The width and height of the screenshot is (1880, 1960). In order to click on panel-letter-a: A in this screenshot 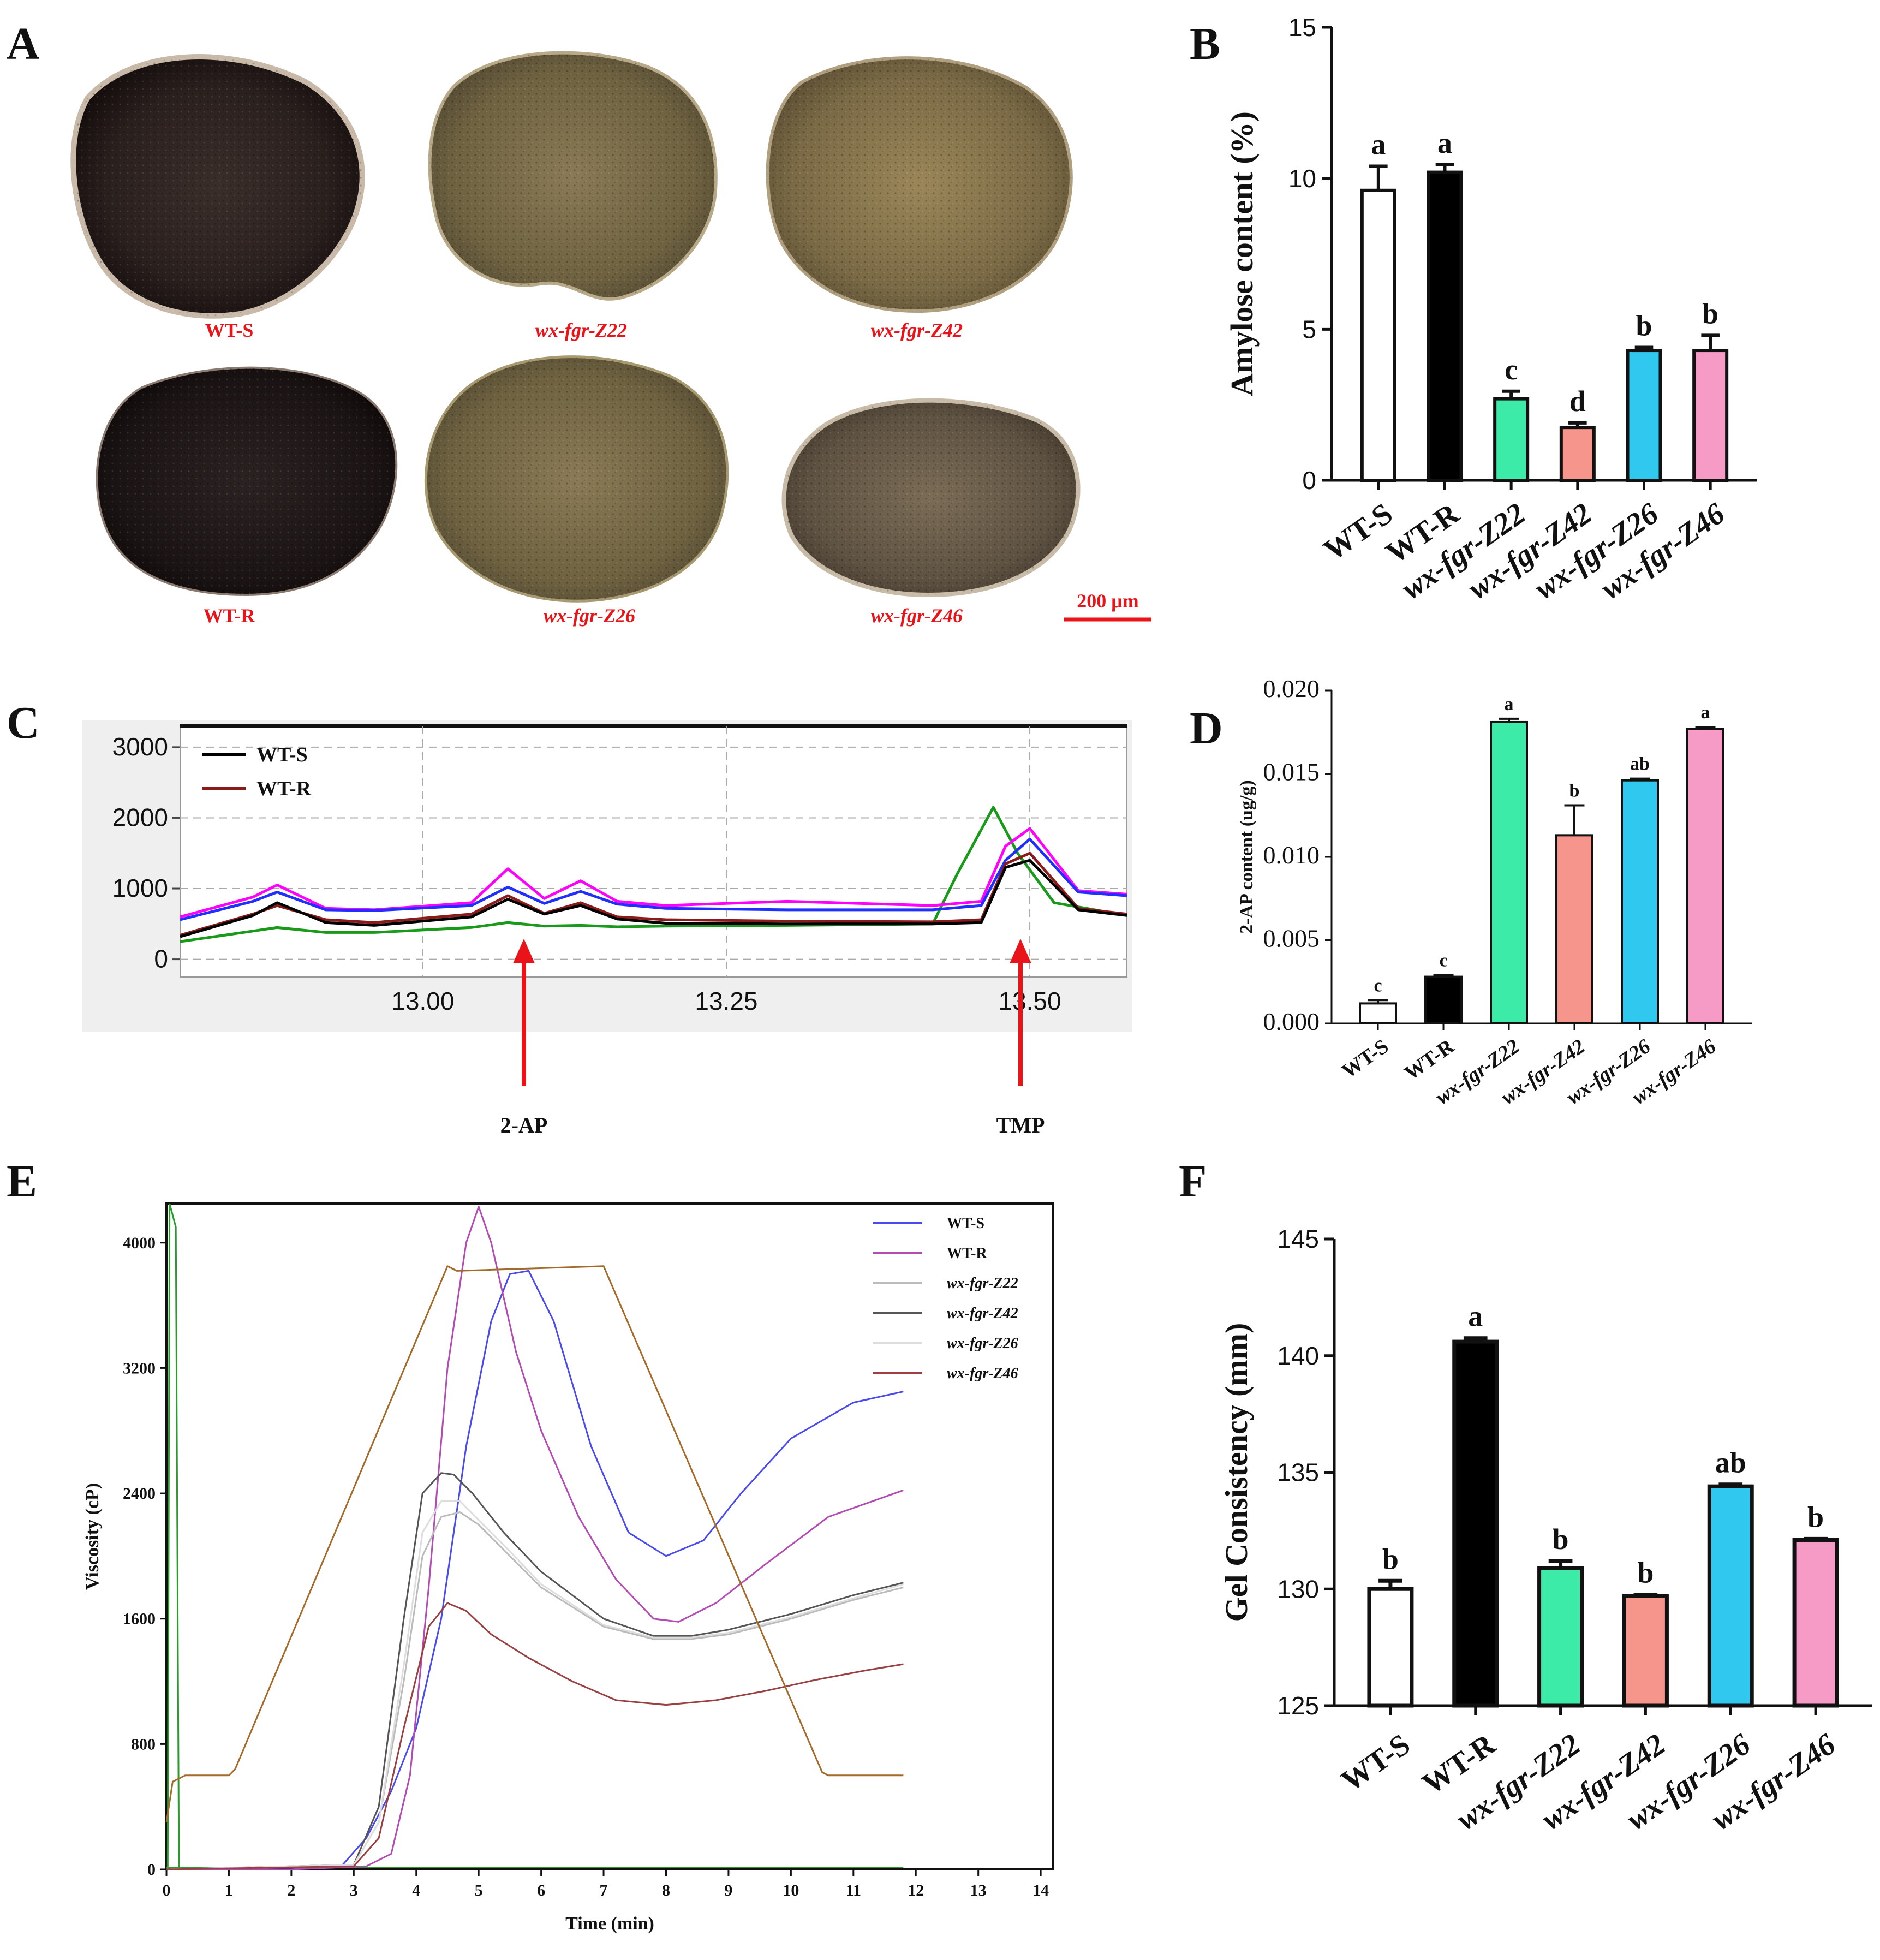, I will do `click(23, 44)`.